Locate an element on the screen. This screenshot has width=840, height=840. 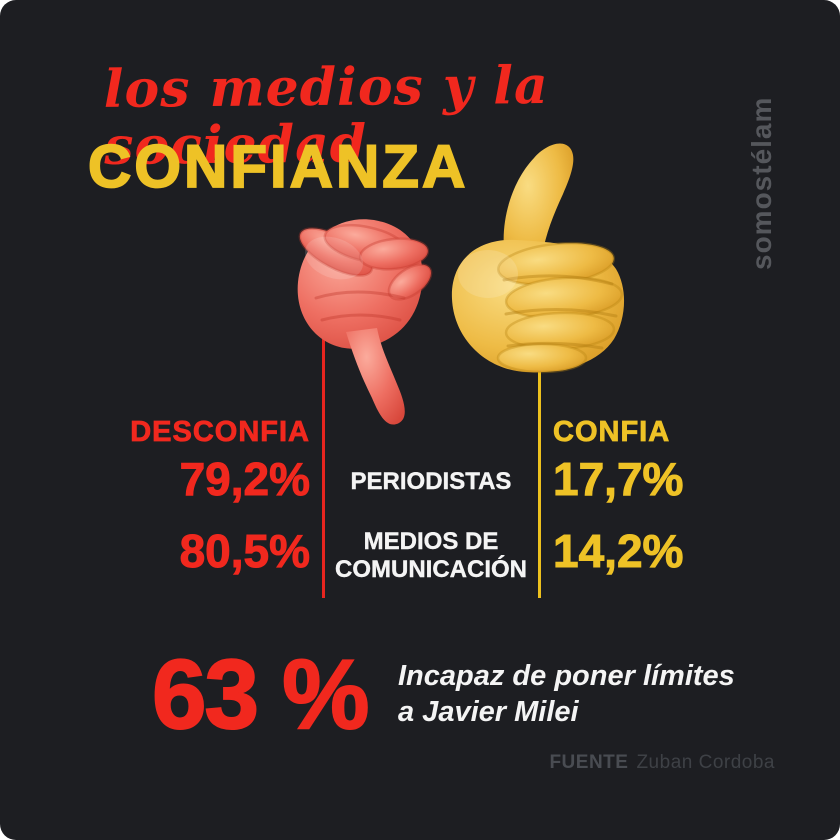
category-medios: MEDIOS DE COMUNICACIÓN is located at coordinates (431, 555).